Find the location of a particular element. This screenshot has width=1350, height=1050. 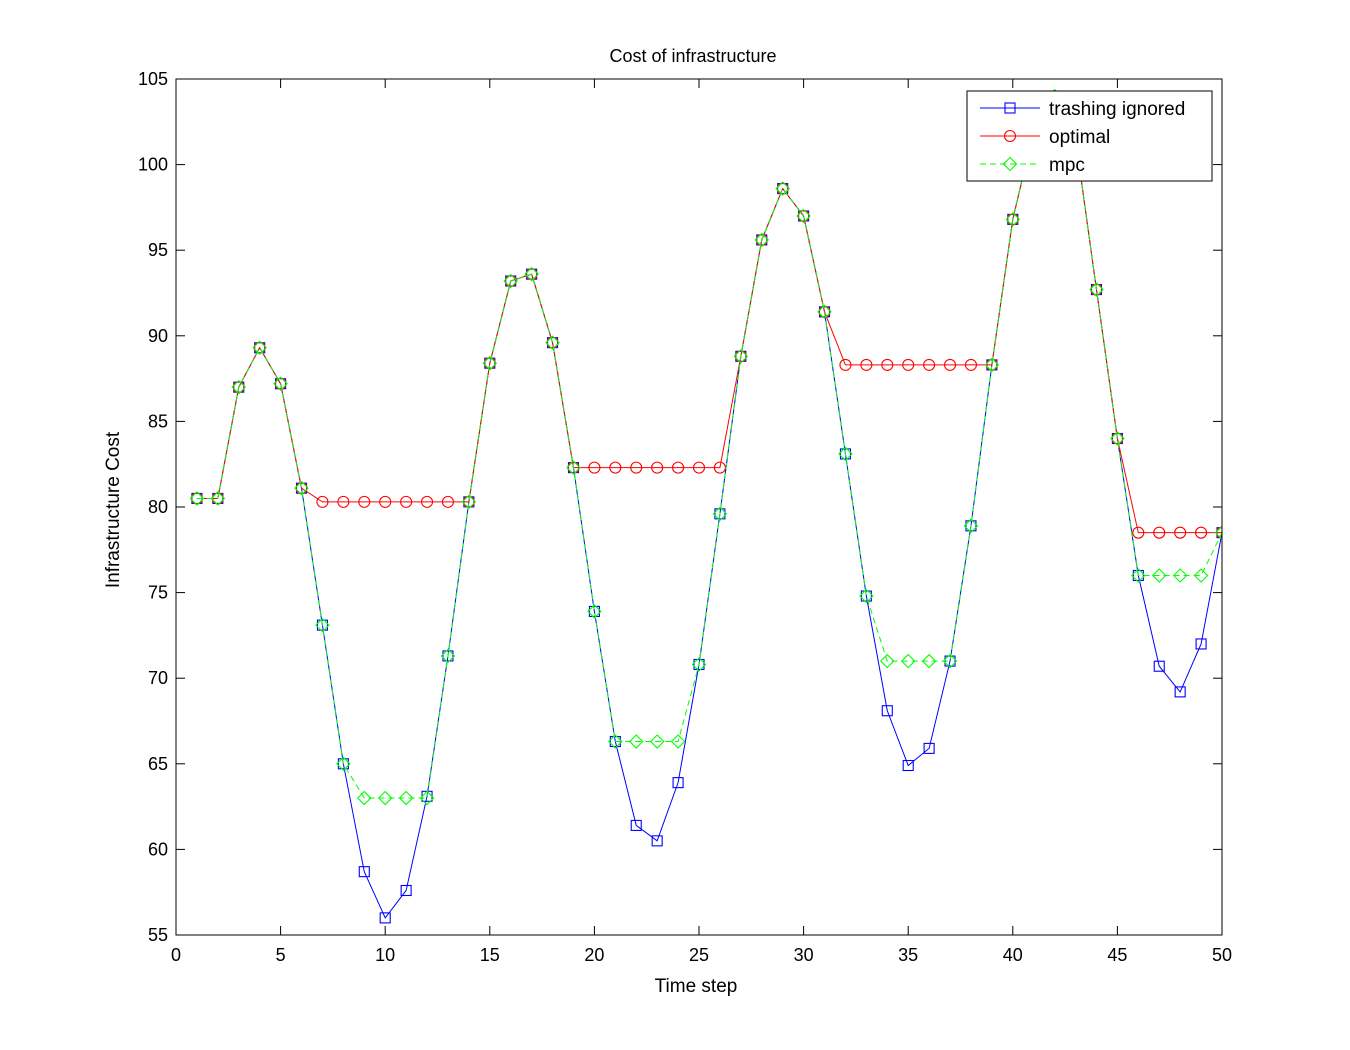

x-tick-label: 25 is located at coordinates (699, 955).